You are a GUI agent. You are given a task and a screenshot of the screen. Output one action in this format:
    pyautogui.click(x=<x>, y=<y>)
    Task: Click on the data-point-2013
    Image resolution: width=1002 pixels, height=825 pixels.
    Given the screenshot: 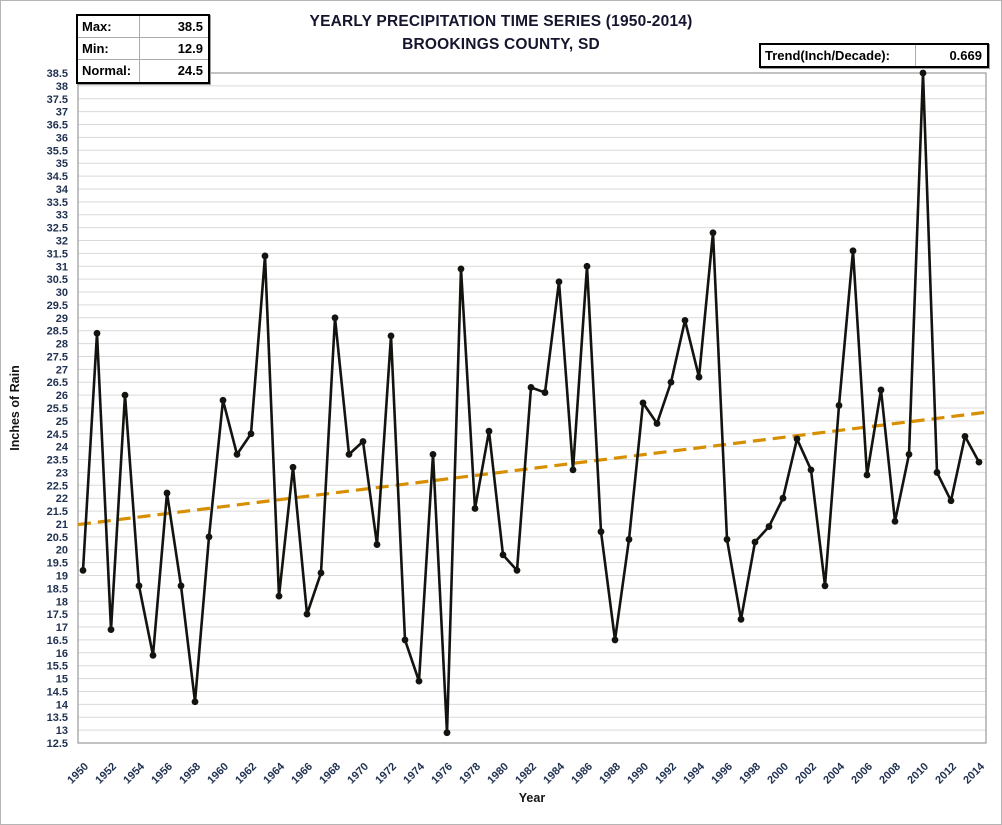 What is the action you would take?
    pyautogui.click(x=965, y=436)
    